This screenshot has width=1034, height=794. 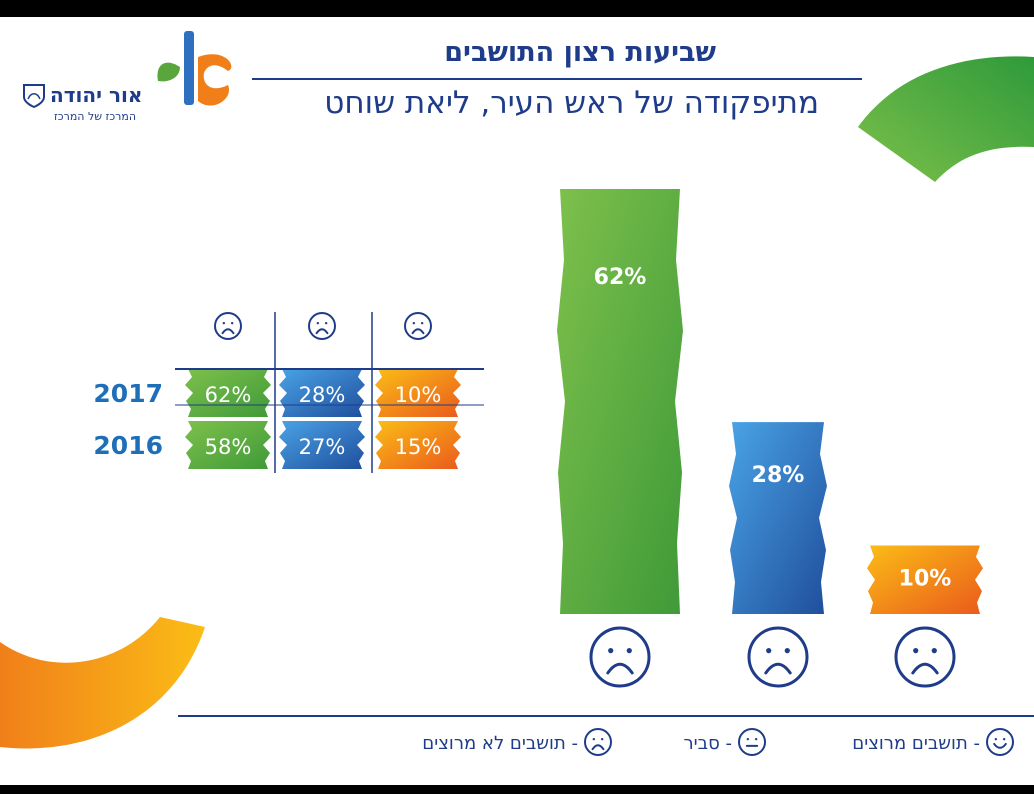 I want to click on page-subtitle: מתיפקודה של ראש העיר, ליאת שוחט, so click(x=571, y=103).